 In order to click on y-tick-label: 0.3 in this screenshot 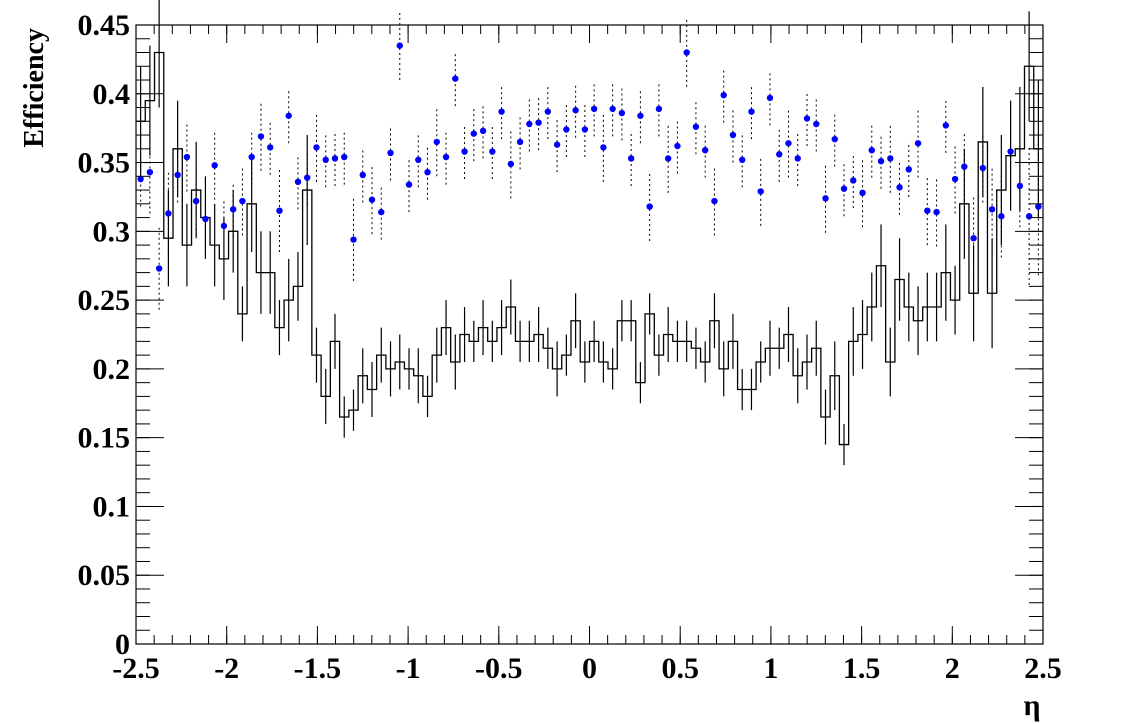, I will do `click(112, 231)`.